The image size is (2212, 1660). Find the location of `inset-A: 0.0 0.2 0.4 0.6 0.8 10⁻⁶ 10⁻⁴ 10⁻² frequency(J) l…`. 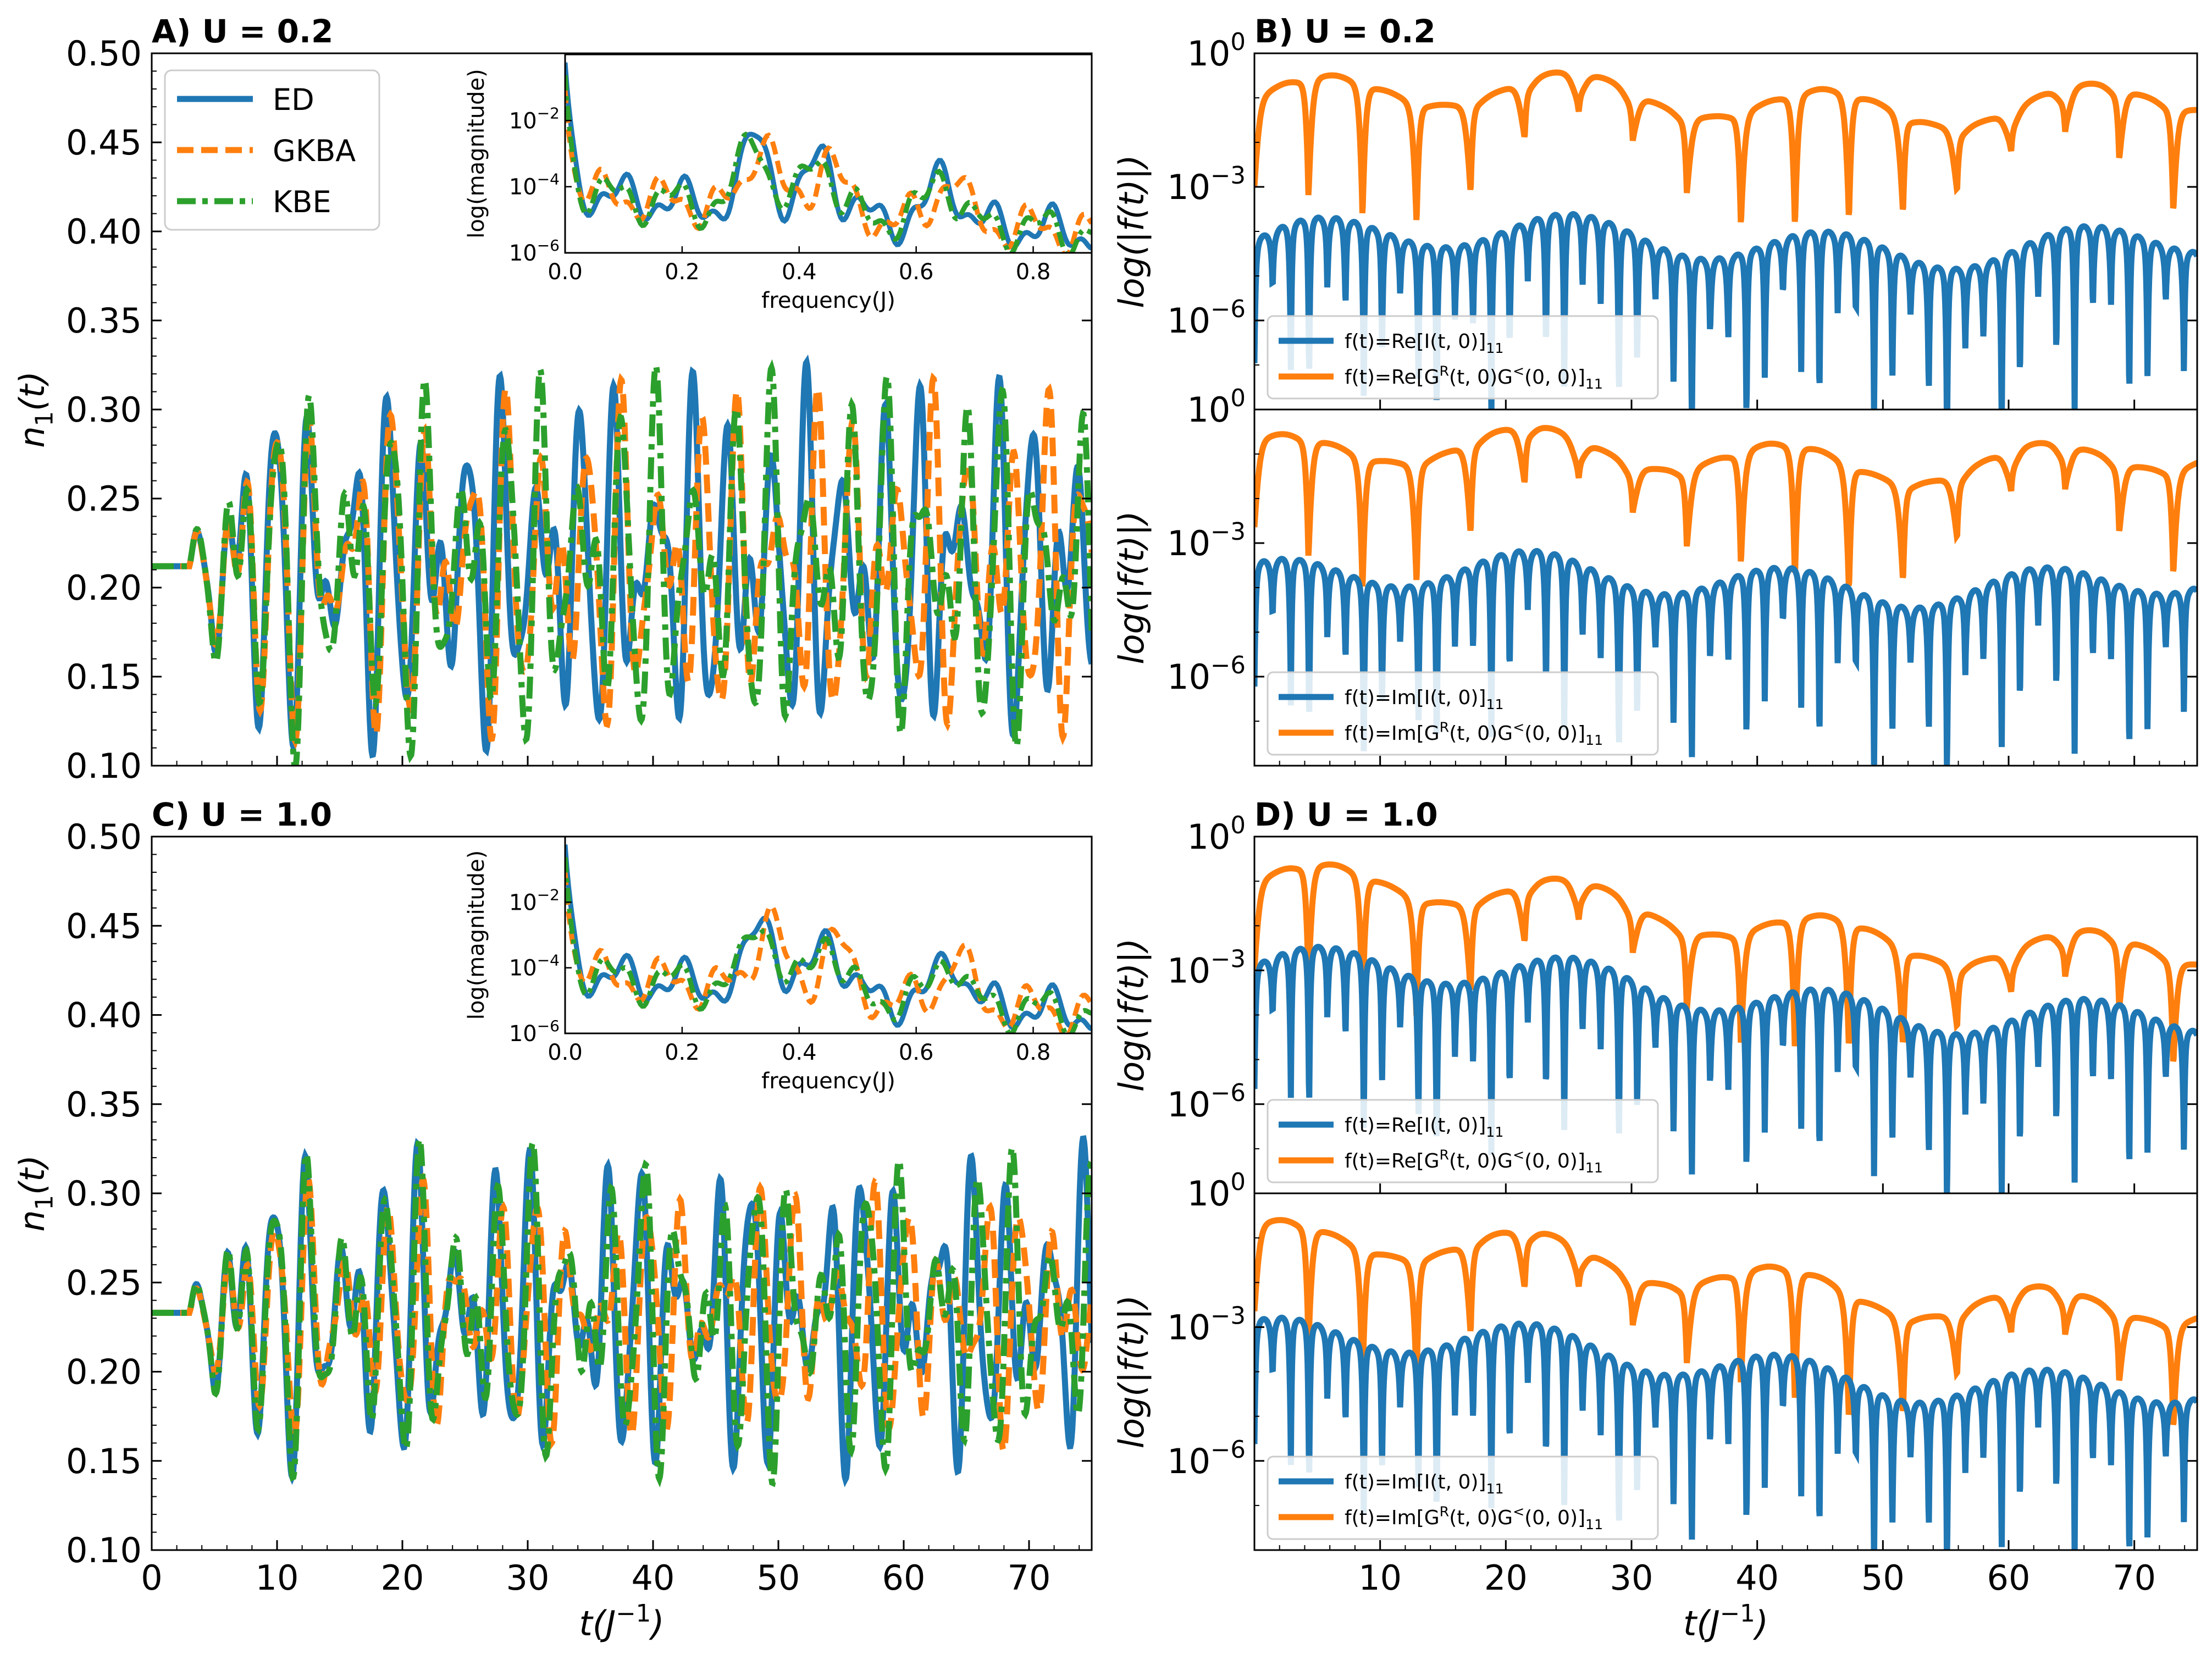

inset-A: 0.0 0.2 0.4 0.6 0.8 10⁻⁶ 10⁻⁴ 10⁻² frequency(J) l… is located at coordinates (778, 183).